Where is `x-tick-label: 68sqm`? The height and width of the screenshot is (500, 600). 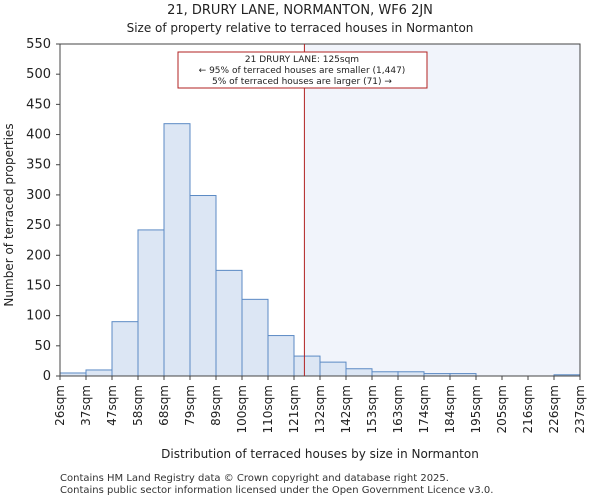 x-tick-label: 68sqm is located at coordinates (164, 405).